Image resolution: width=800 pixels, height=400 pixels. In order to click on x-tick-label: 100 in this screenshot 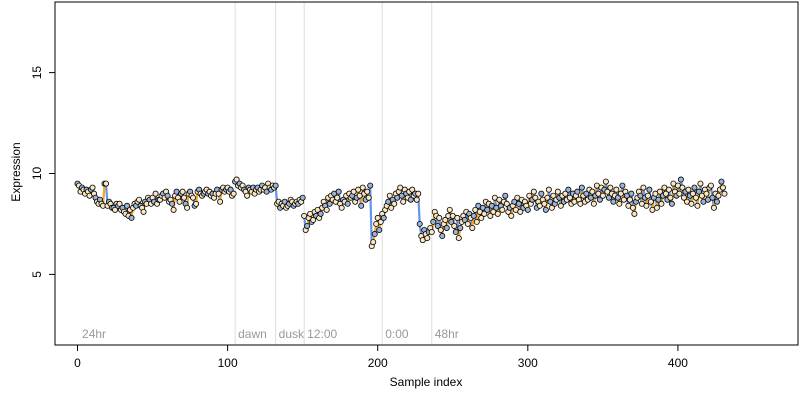, I will do `click(228, 363)`.